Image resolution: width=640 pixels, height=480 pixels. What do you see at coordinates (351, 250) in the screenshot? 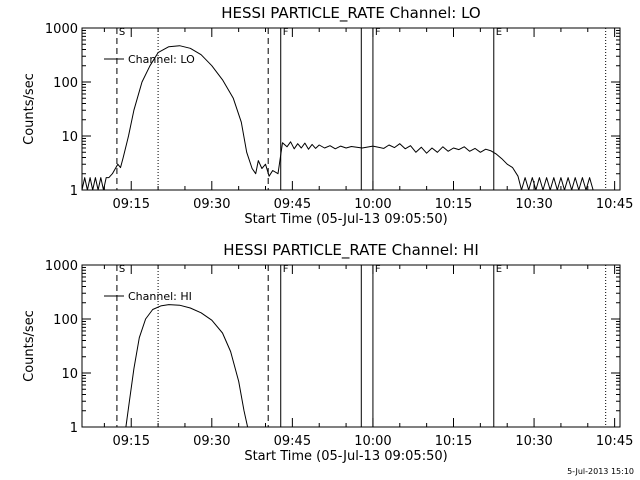
I see `chart-title: HESSI PARTICLE_RATE Channel: HI` at bounding box center [351, 250].